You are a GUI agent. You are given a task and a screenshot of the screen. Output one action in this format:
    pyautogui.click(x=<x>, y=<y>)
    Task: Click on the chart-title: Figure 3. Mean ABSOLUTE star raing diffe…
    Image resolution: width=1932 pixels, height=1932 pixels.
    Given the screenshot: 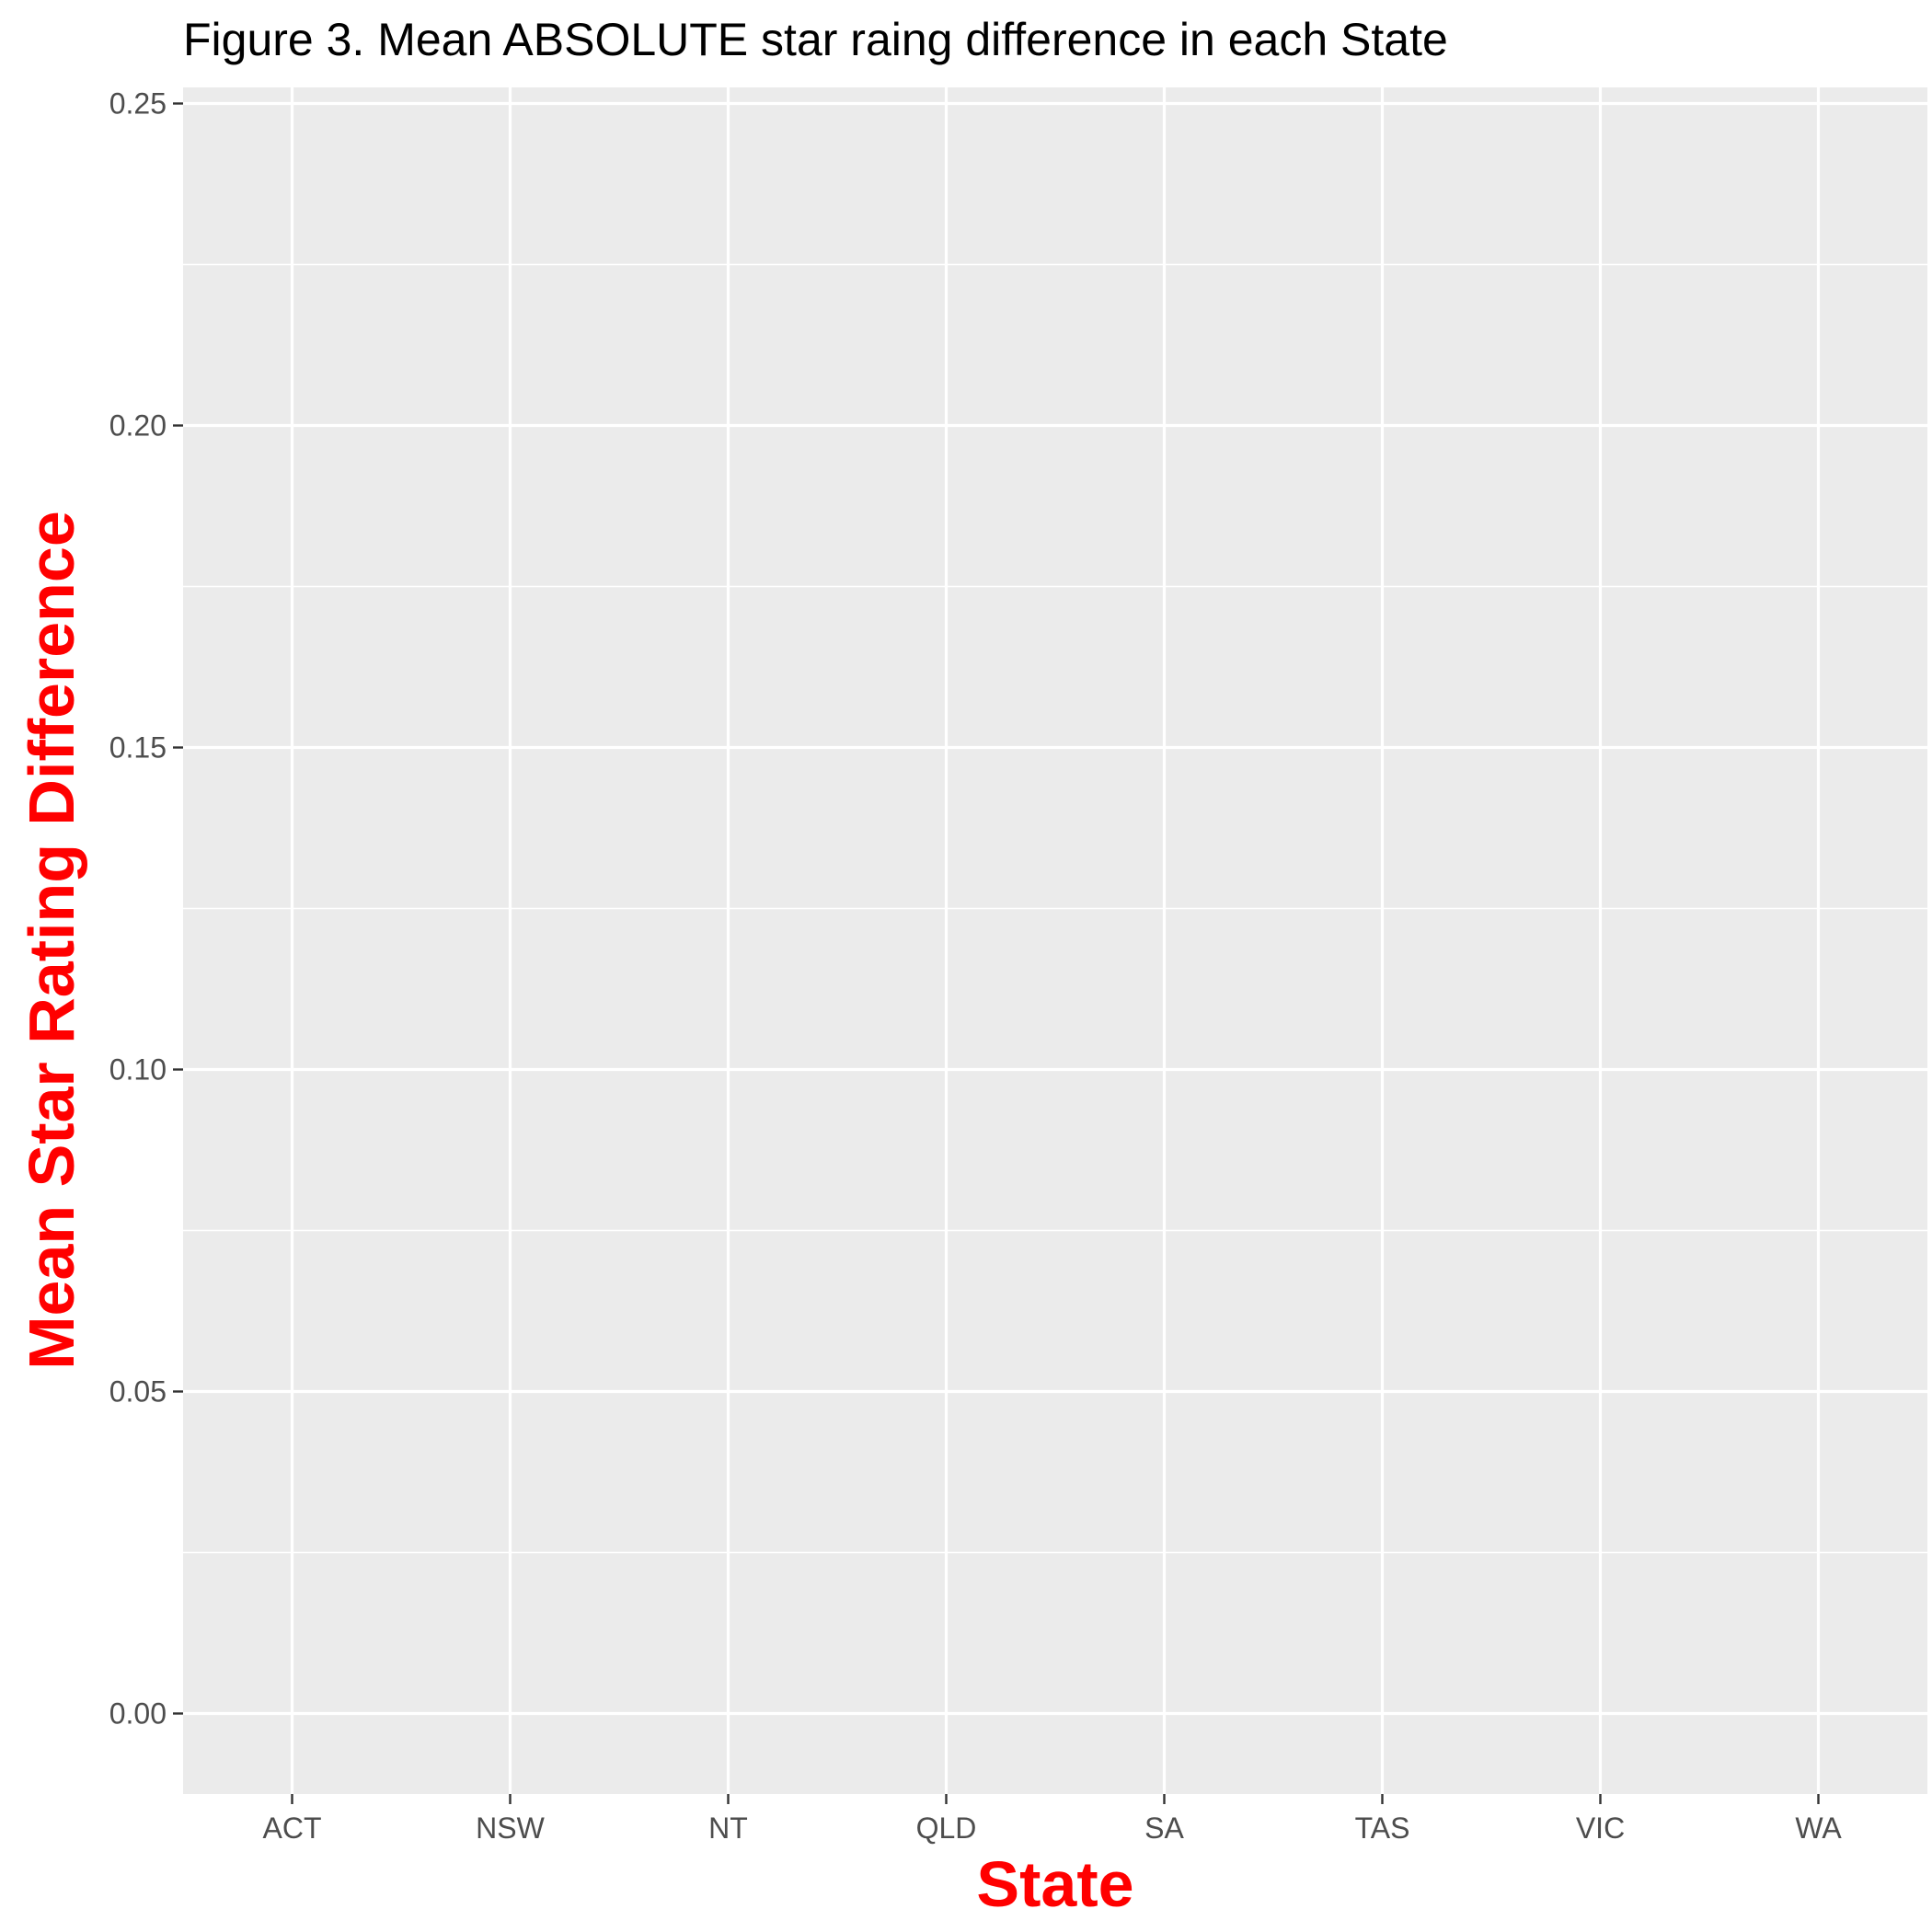 What is the action you would take?
    pyautogui.click(x=815, y=39)
    